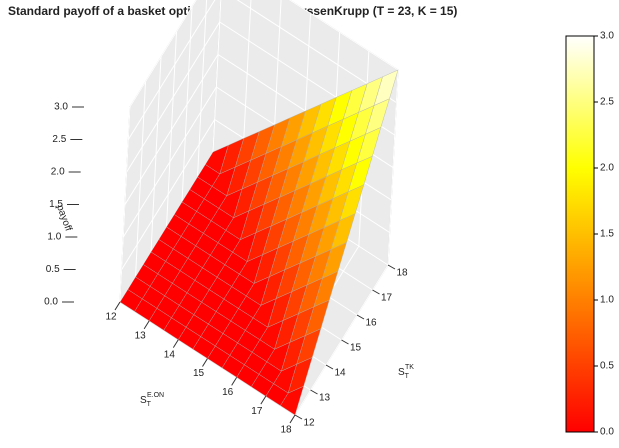 The image size is (619, 448). What do you see at coordinates (409, 367) in the screenshot?
I see `axis-title-sup: TK` at bounding box center [409, 367].